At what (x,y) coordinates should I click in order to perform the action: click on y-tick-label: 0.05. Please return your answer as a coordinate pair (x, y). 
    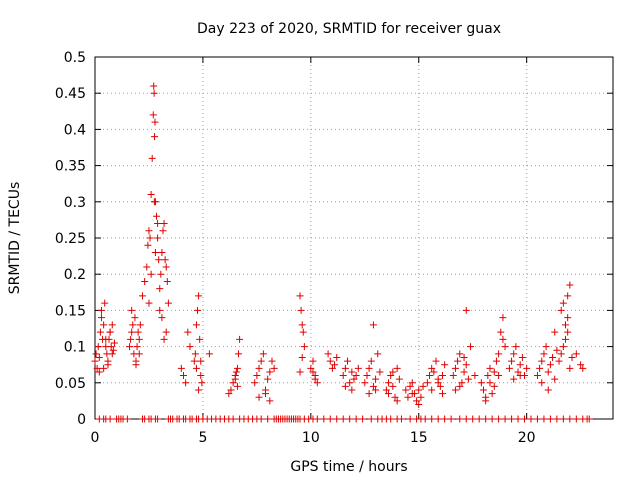
    Looking at the image, I should click on (70, 384).